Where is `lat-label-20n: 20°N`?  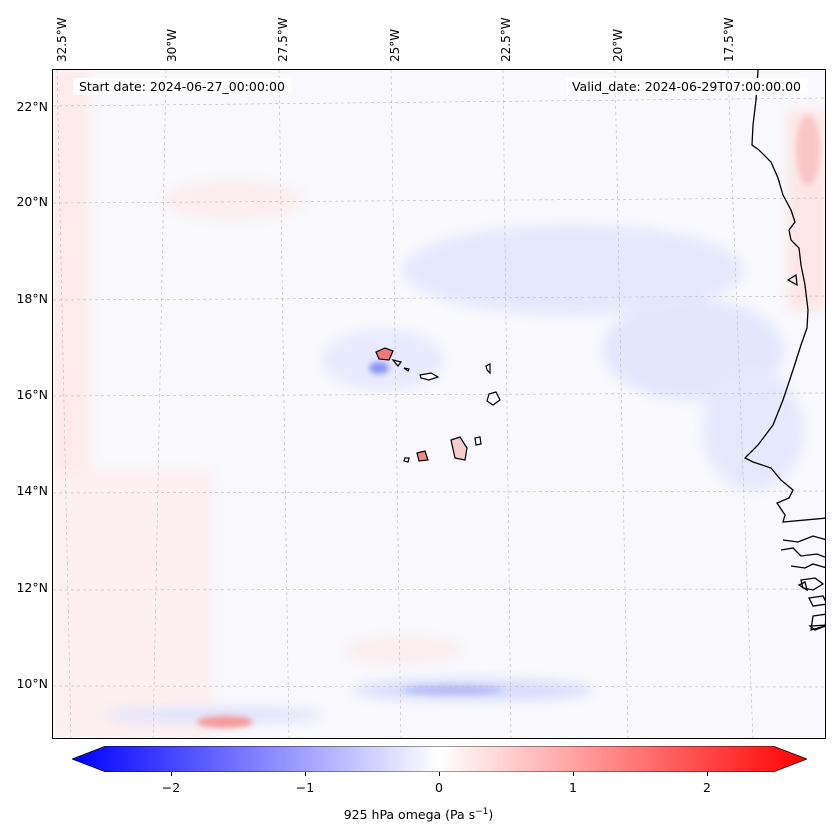
lat-label-20n: 20°N is located at coordinates (32, 201).